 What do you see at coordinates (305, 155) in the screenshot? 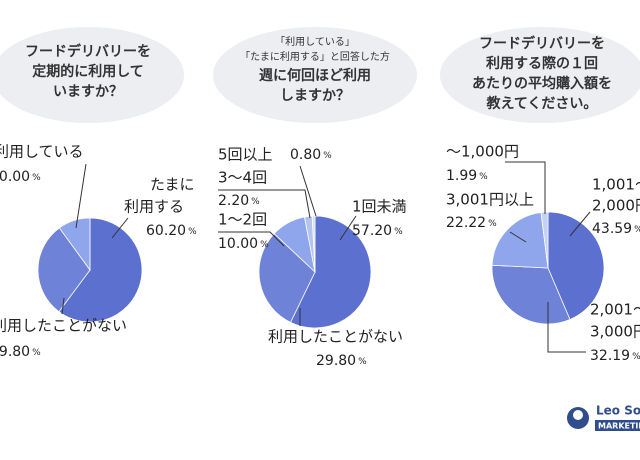
I see `value-number: 0.80` at bounding box center [305, 155].